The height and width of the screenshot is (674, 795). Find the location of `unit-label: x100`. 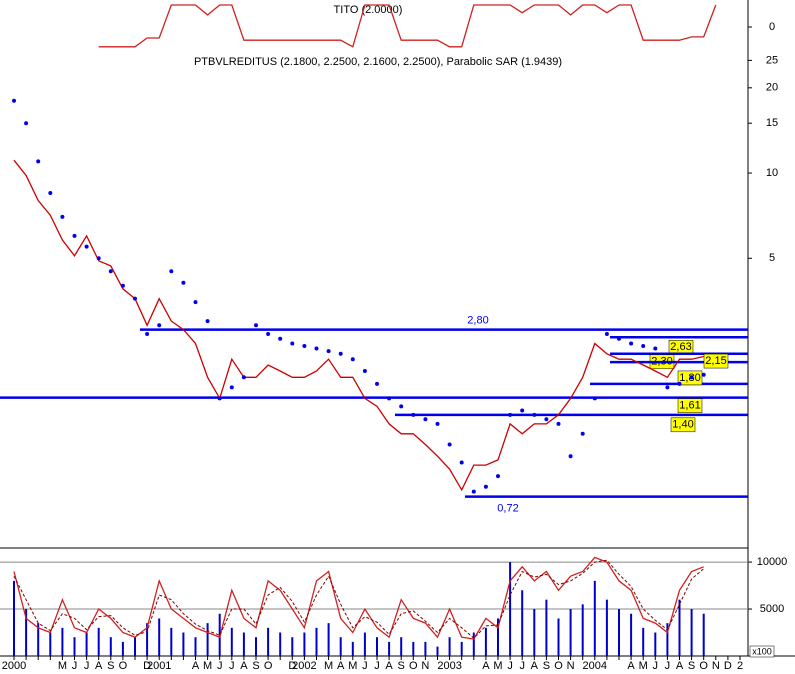

unit-label: x100 is located at coordinates (762, 651).